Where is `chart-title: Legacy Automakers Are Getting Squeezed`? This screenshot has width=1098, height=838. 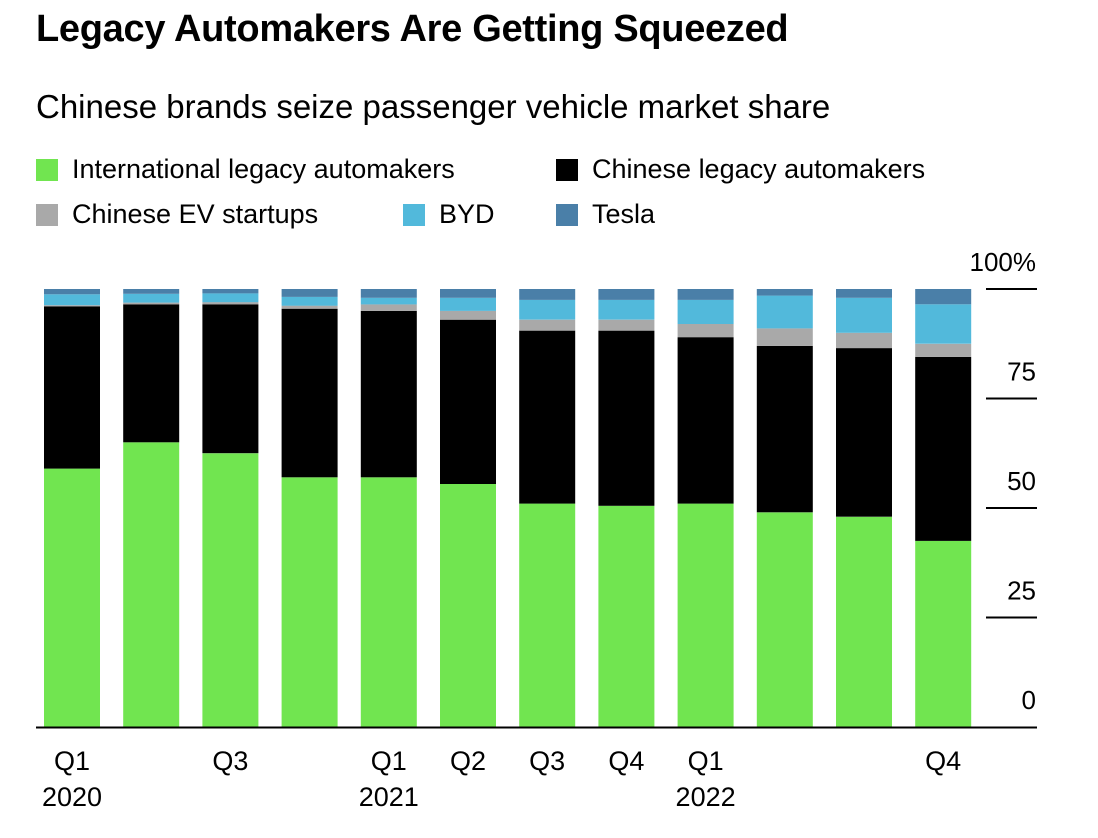 chart-title: Legacy Automakers Are Getting Squeezed is located at coordinates (412, 29).